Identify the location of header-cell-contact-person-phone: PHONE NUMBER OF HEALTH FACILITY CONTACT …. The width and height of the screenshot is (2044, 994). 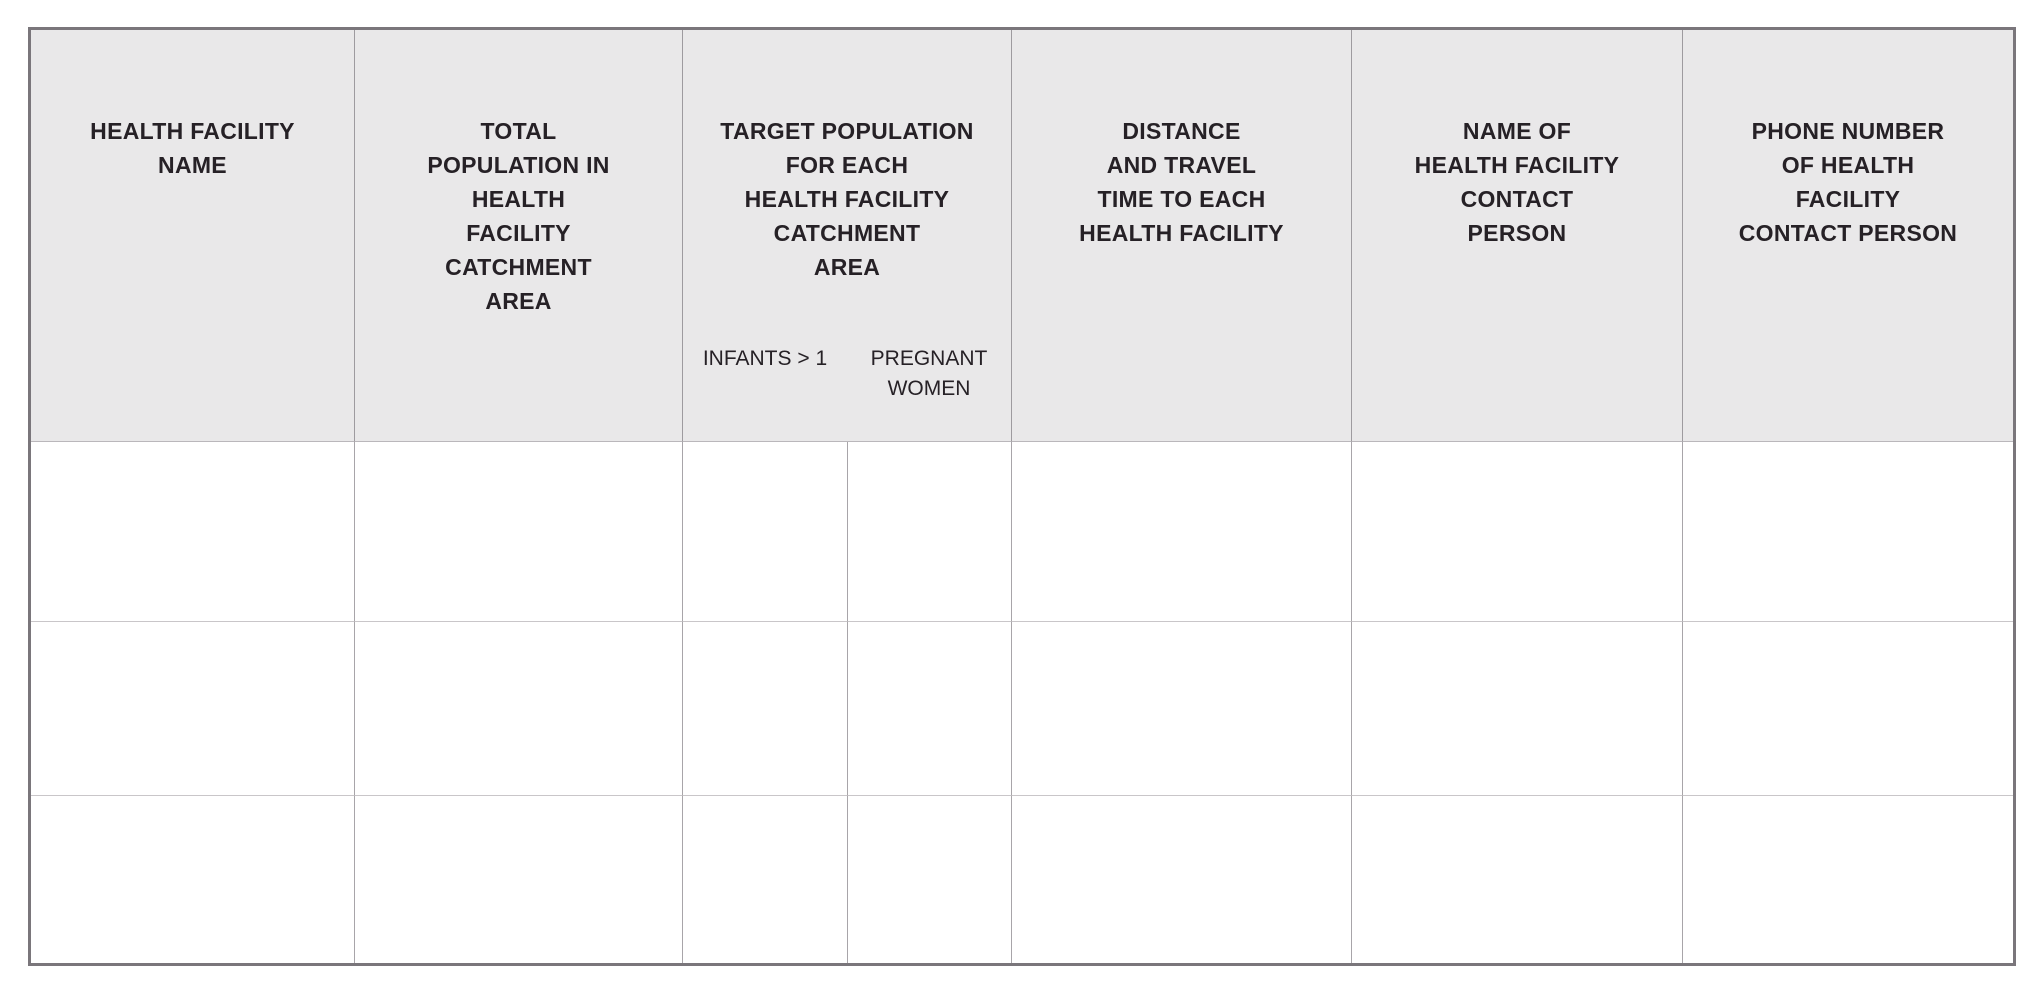
(1848, 236).